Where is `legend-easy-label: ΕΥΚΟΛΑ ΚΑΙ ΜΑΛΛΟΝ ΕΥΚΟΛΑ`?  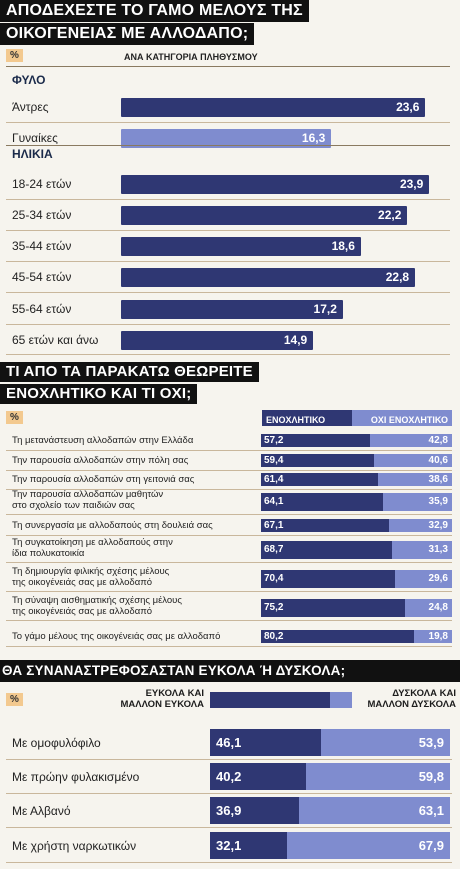 legend-easy-label: ΕΥΚΟΛΑ ΚΑΙ ΜΑΛΛΟΝ ΕΥΚΟΛΑ is located at coordinates (156, 699).